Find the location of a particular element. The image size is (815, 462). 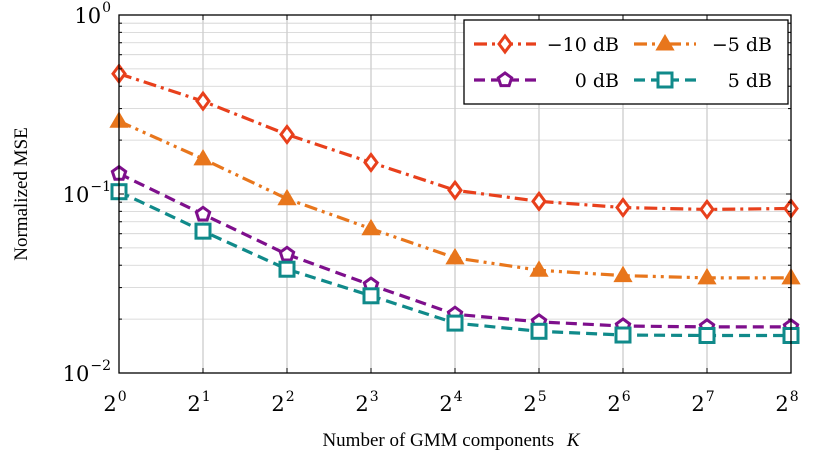

legend-label: −10 dB is located at coordinates (583, 45).